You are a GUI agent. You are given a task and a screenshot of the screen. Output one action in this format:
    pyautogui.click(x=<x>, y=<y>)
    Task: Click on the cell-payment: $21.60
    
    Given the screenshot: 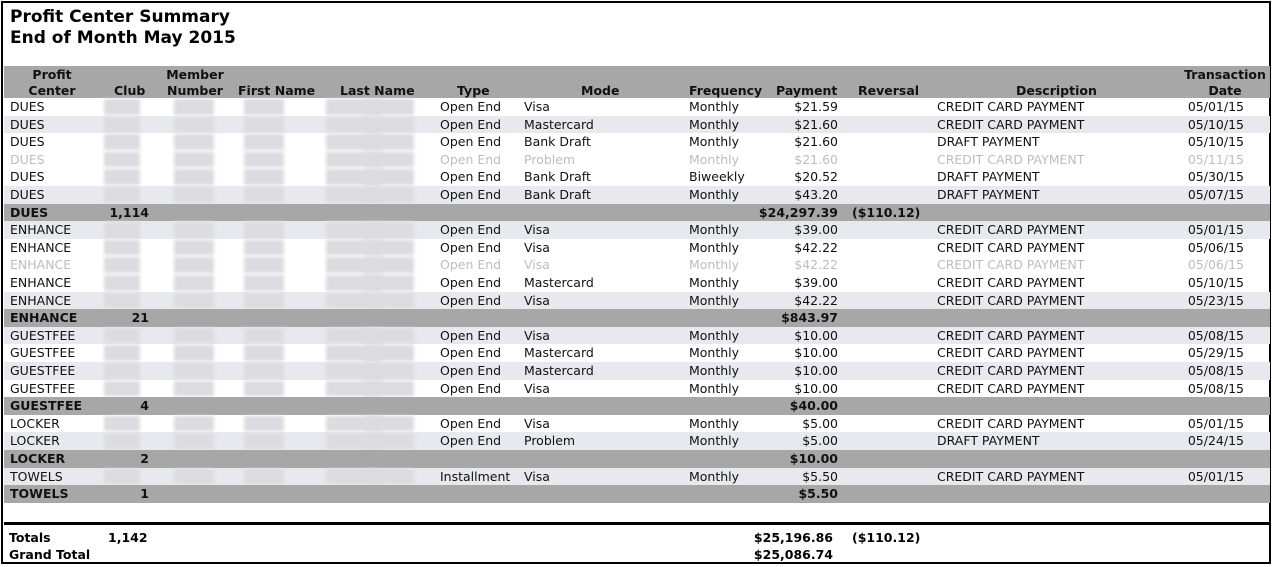 What is the action you would take?
    pyautogui.click(x=816, y=124)
    